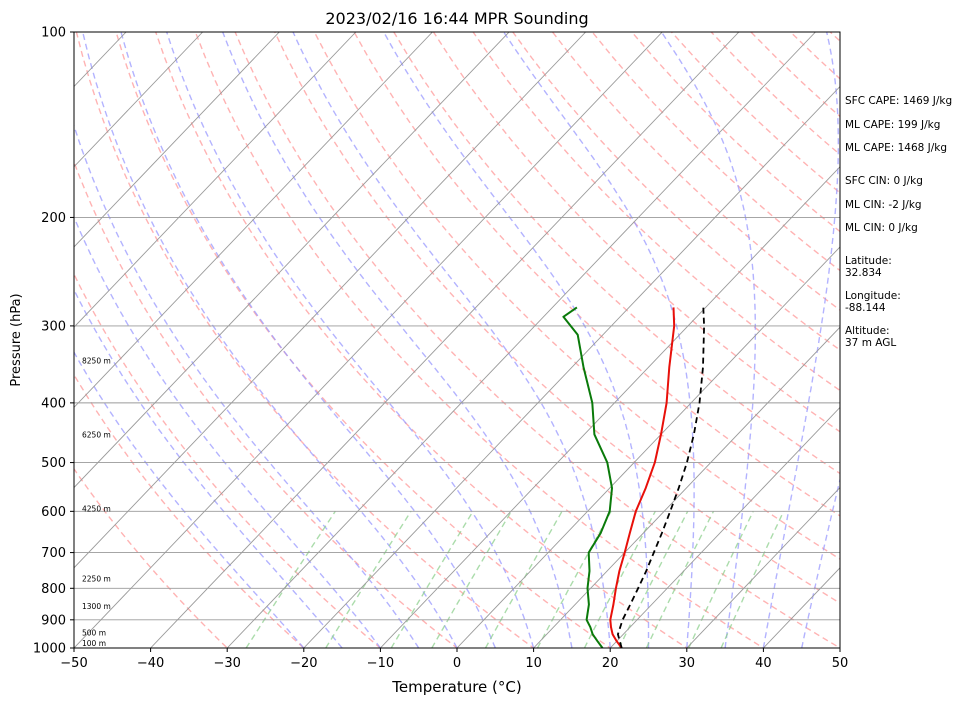 The image size is (967, 705). I want to click on ml-cape-2: ML CAPE: 1468 J/kg, so click(896, 148).